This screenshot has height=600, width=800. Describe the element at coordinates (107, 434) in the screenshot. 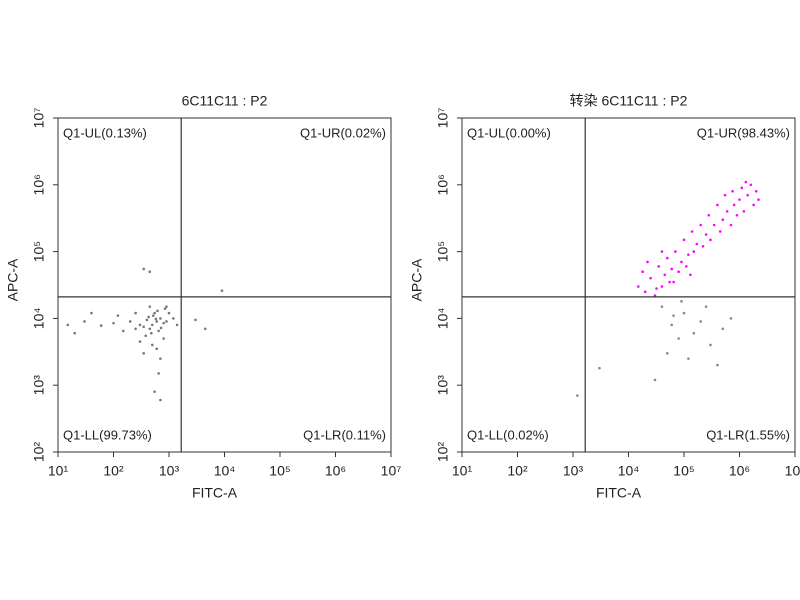

I see `quadrant-label: Q1-LL(99.73%)` at that location.